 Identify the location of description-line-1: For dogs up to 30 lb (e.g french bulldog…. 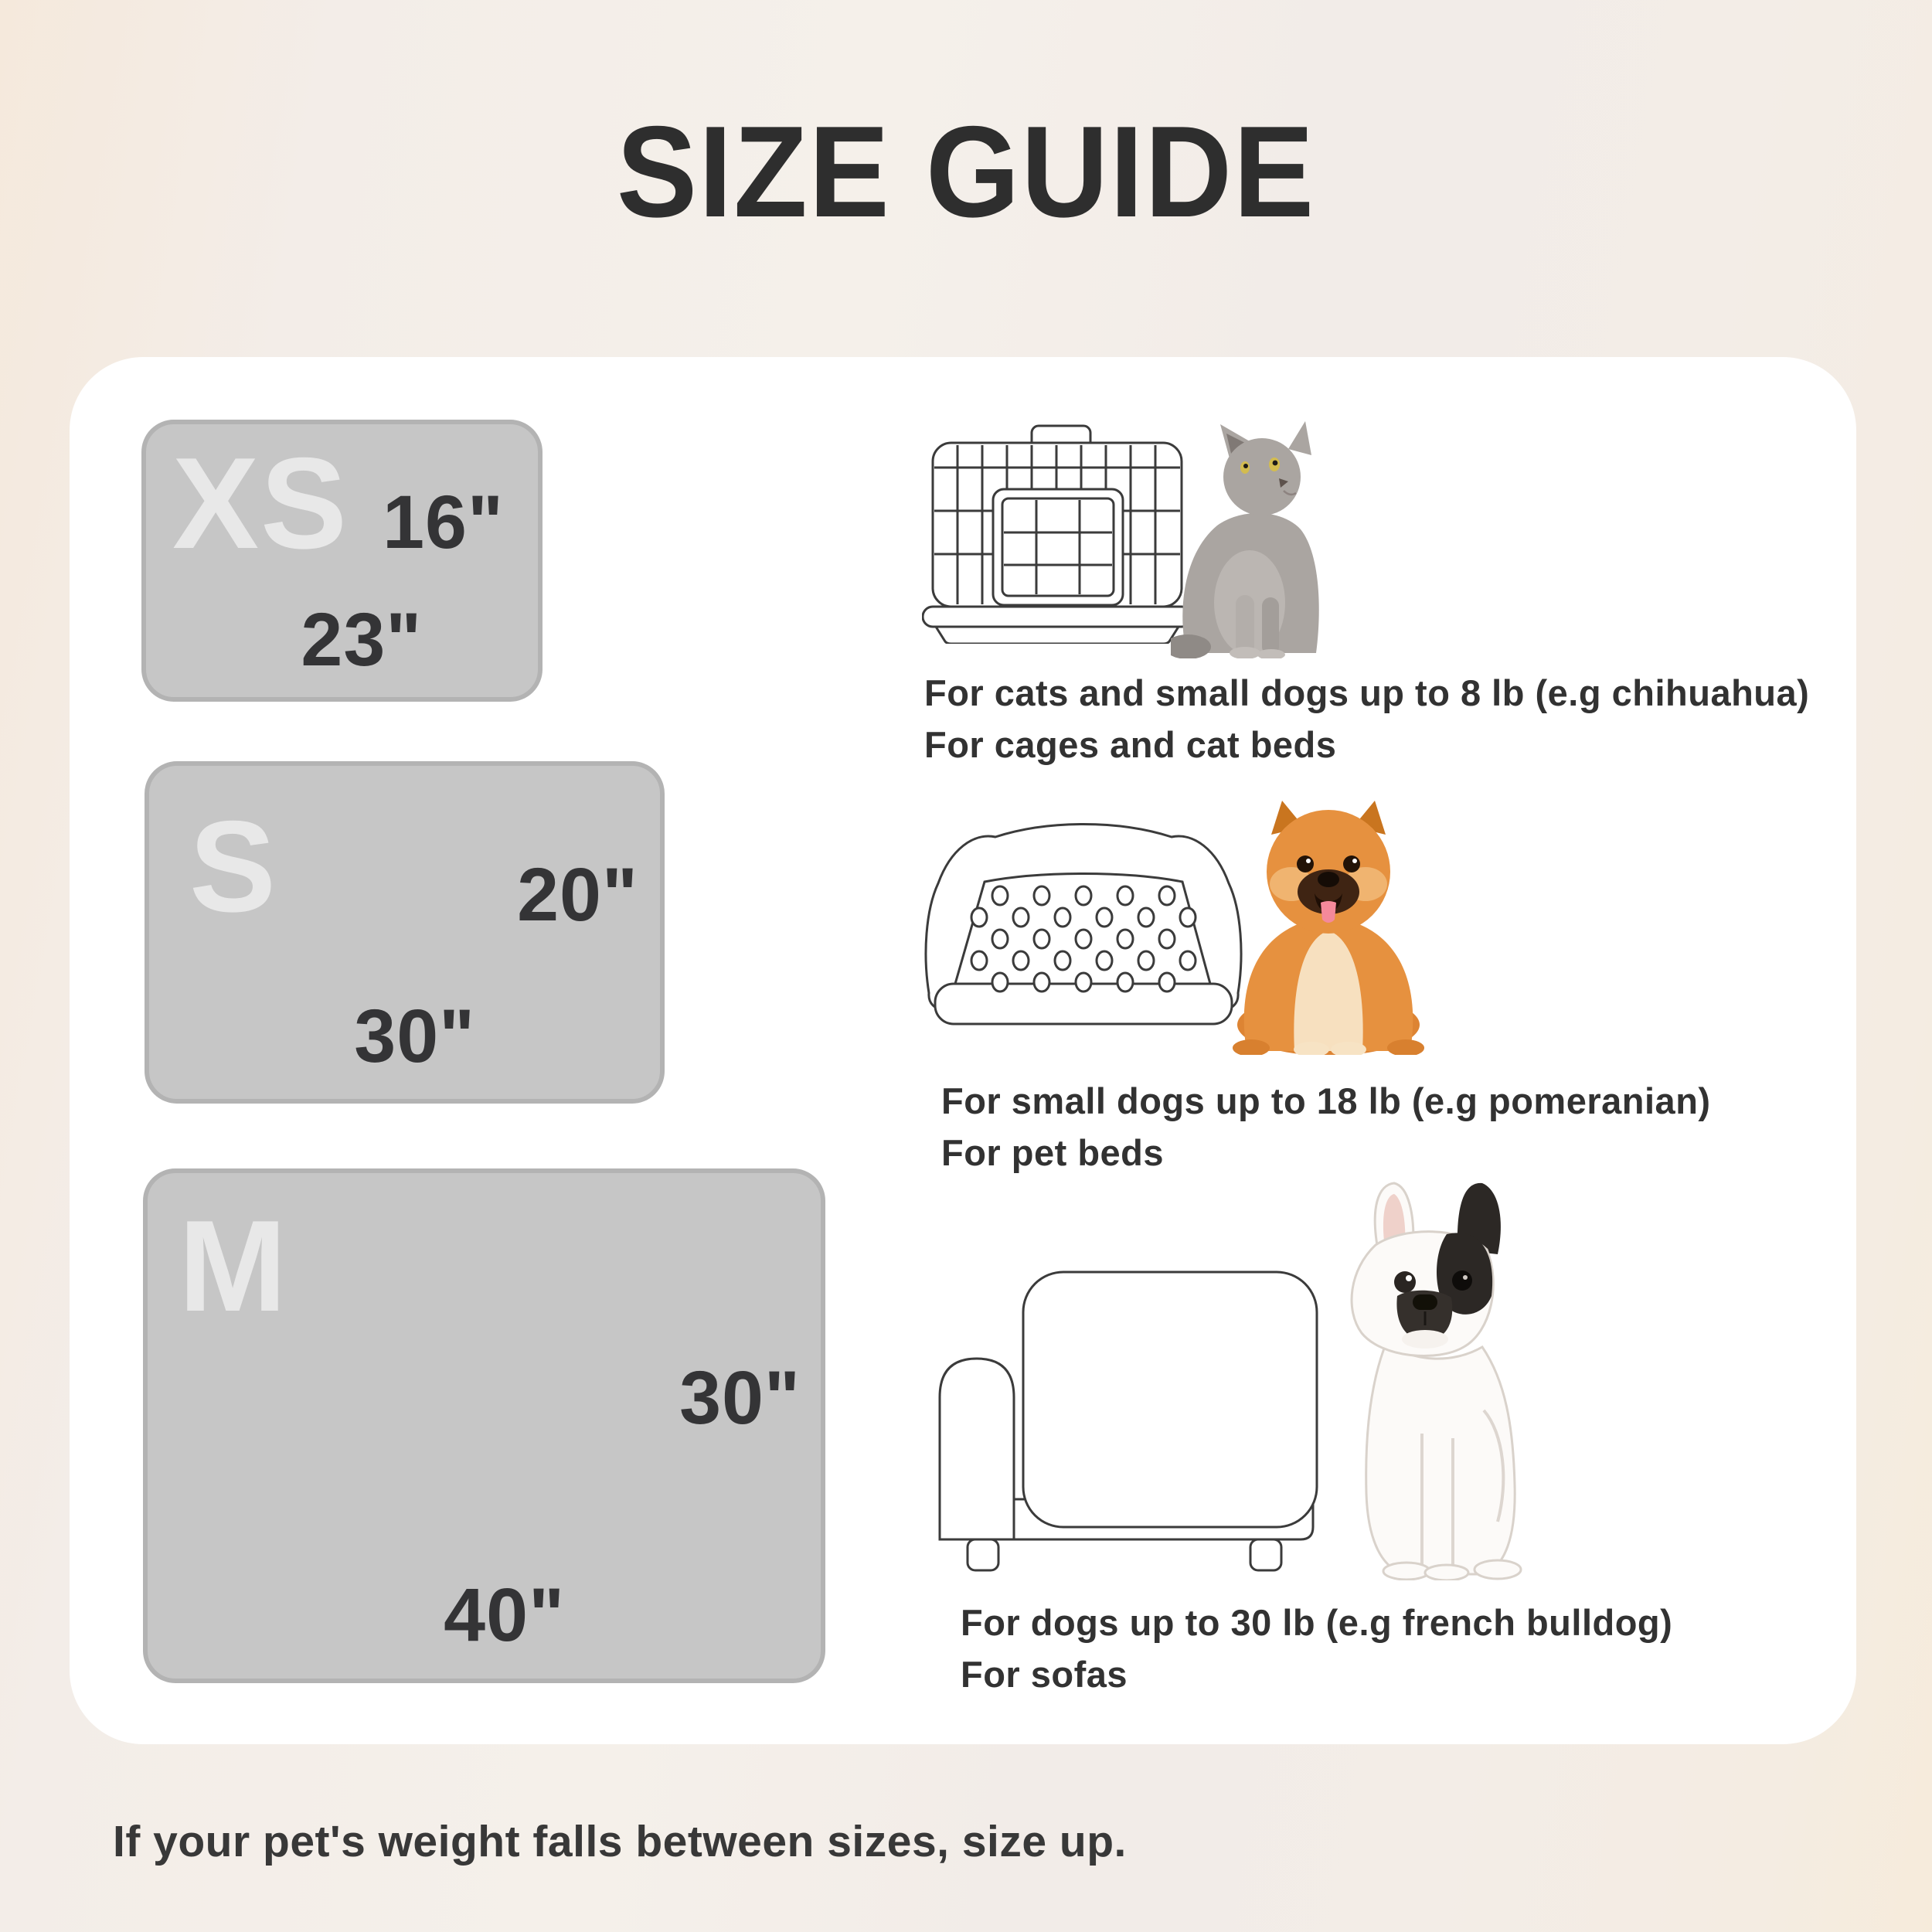
(1317, 1623).